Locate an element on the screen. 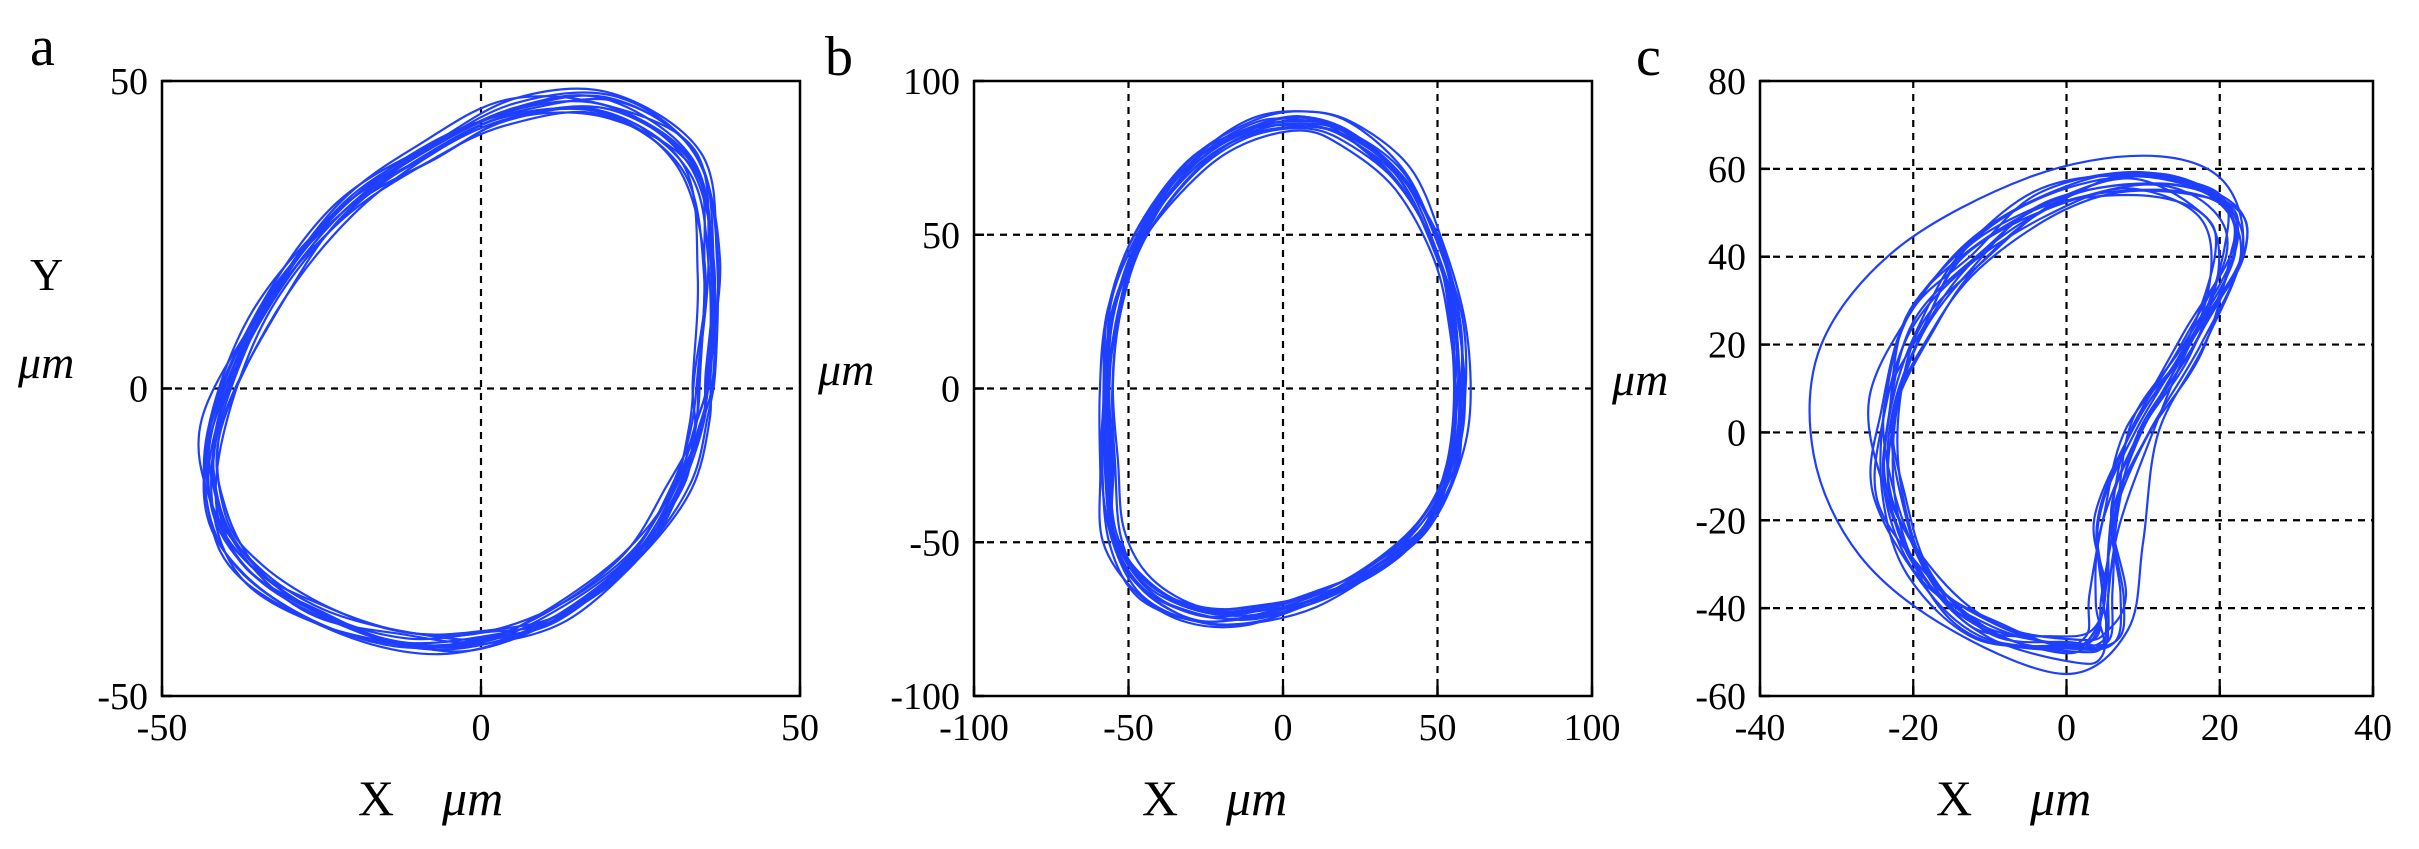 The image size is (2419, 849). trajectory-outer-loop is located at coordinates (2026, 415).